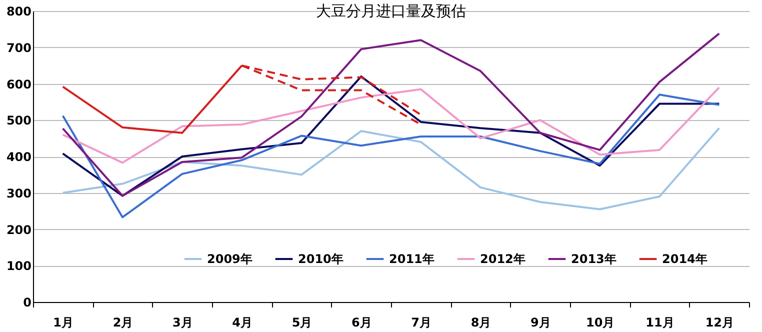 The height and width of the screenshot is (332, 762). I want to click on y-tick-label: 600, so click(19, 84).